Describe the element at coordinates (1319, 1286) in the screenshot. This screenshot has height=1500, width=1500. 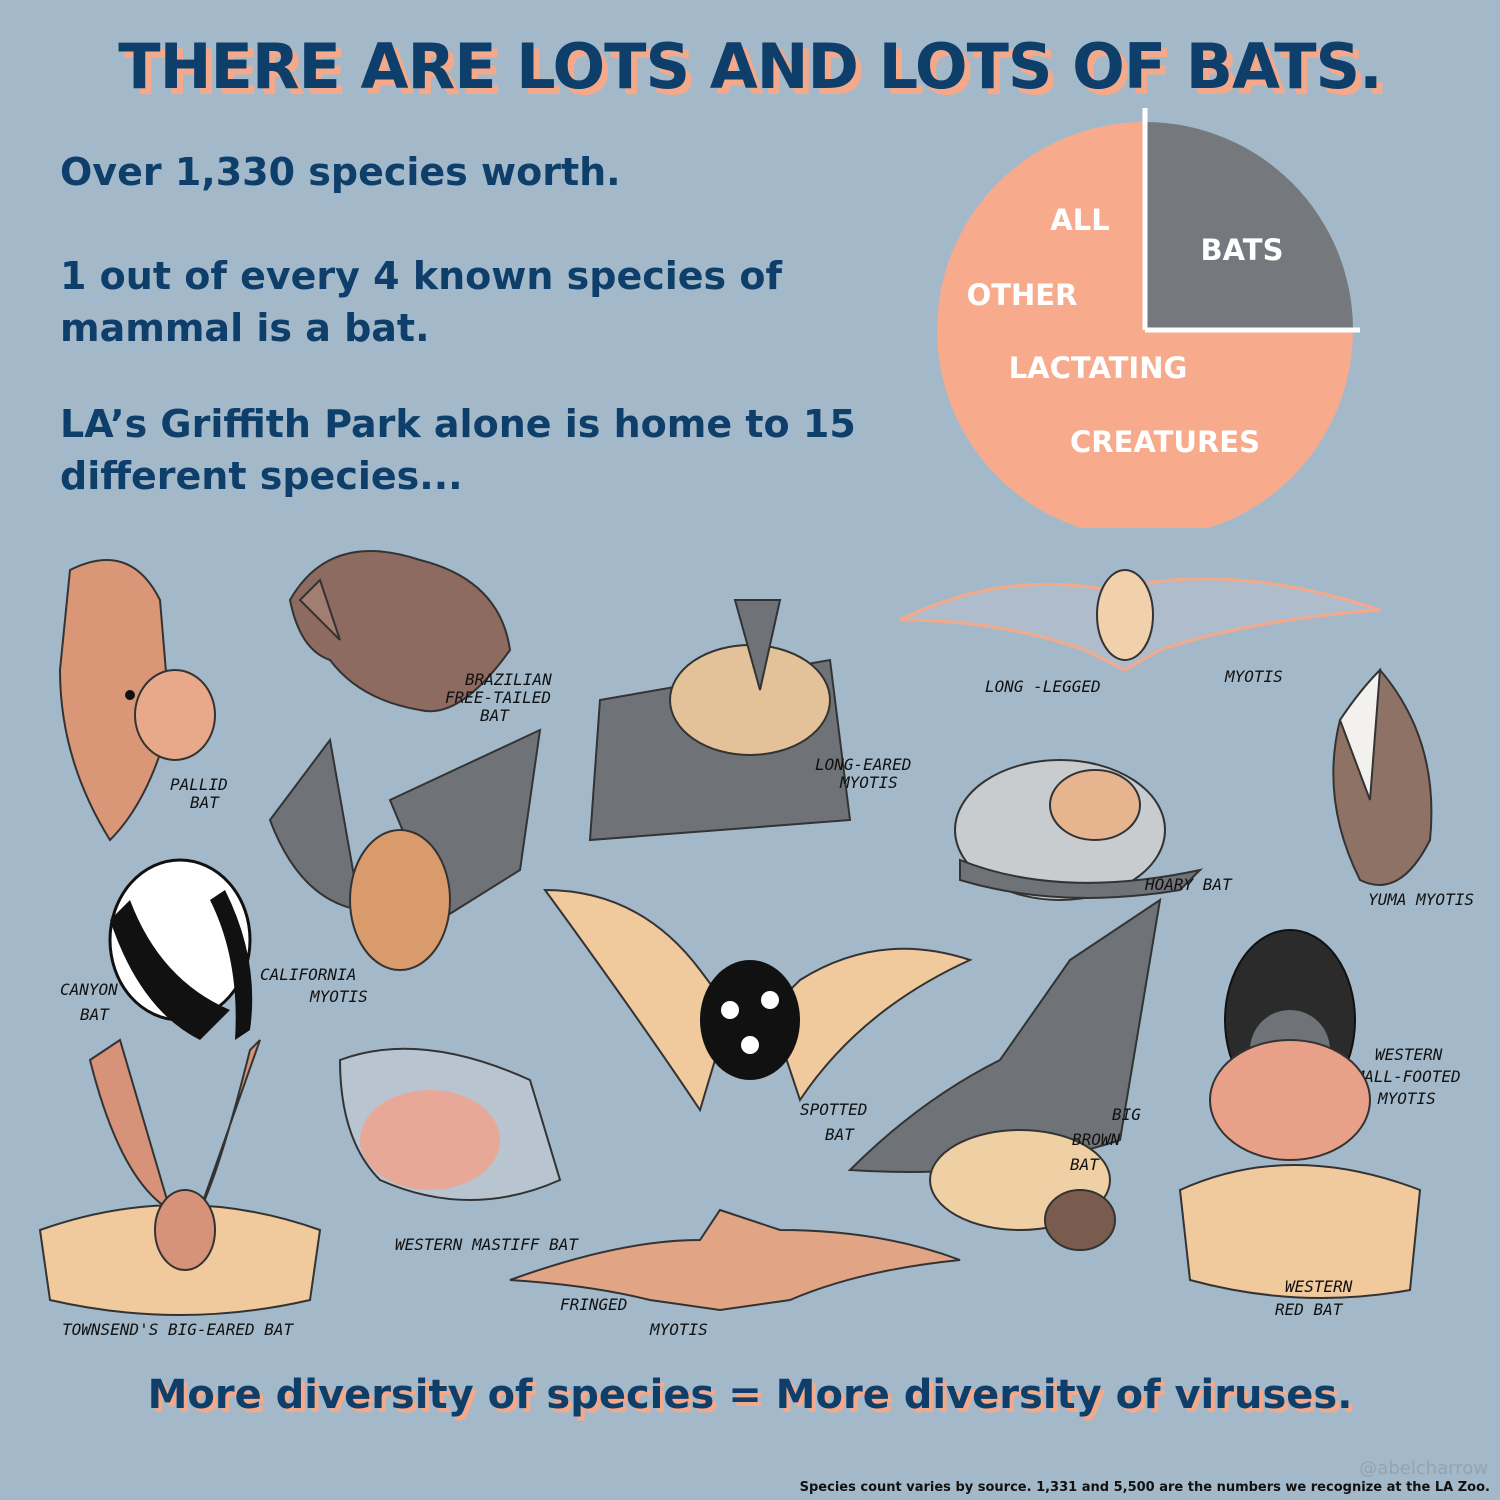
I see `label-western-red-1: WESTERN` at that location.